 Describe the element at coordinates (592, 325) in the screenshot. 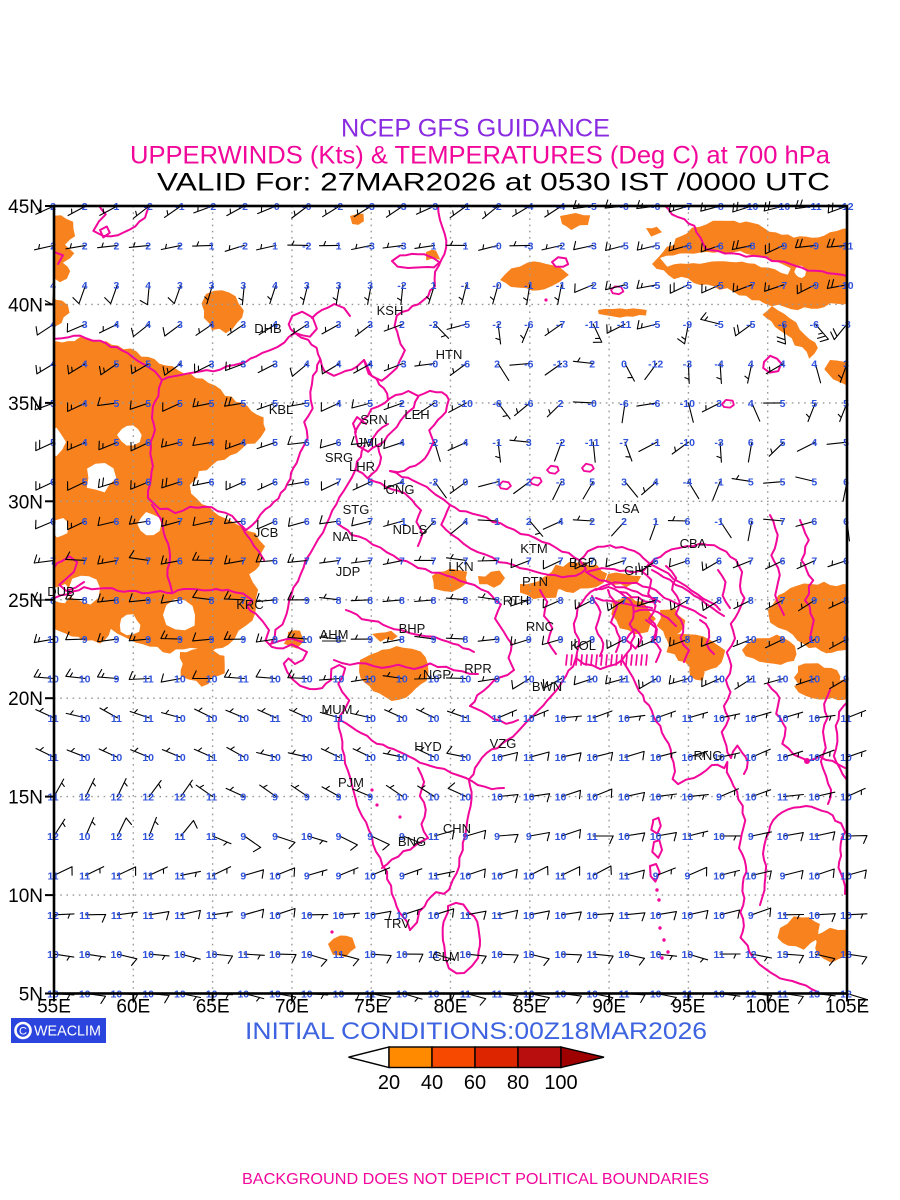

I see `svg-text: -11` at that location.